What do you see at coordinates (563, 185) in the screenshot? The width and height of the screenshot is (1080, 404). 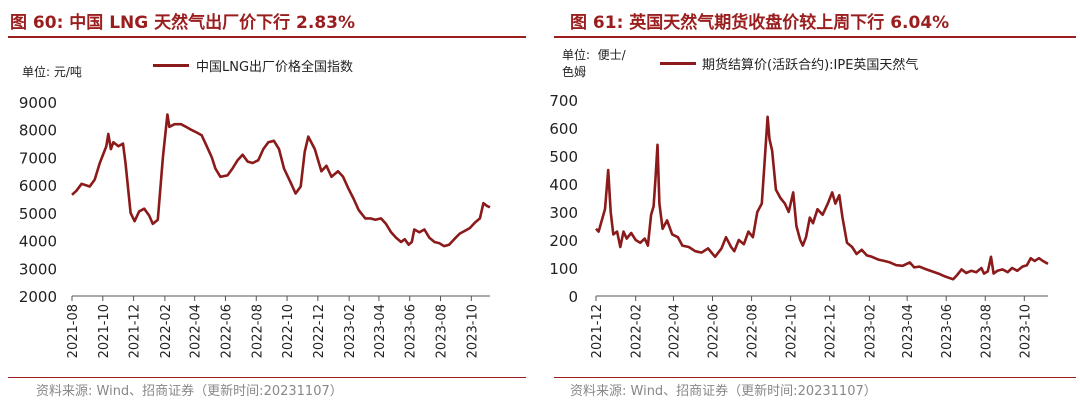 I see `right-y-tick-label: 400` at bounding box center [563, 185].